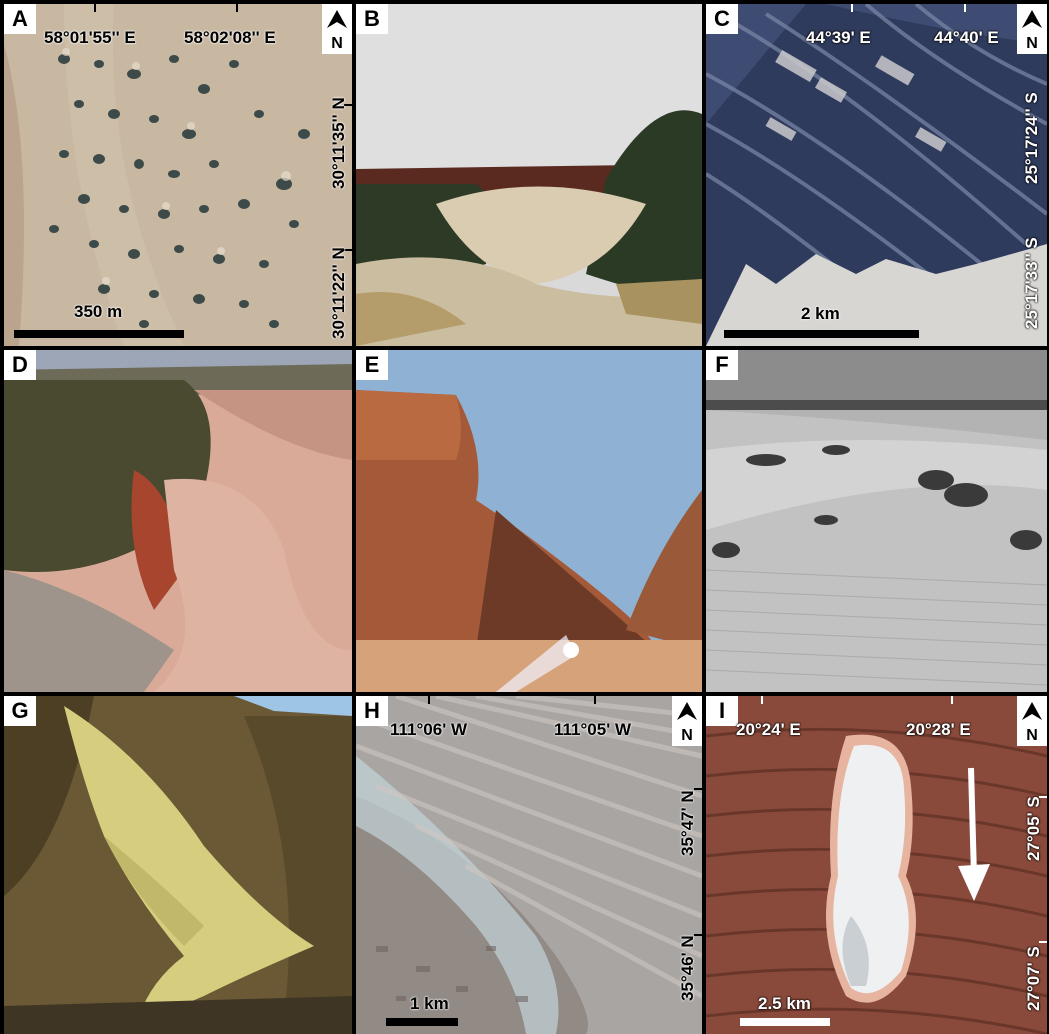 The width and height of the screenshot is (1049, 1034). I want to click on panel-a-lat1: 30°11'35'' N, so click(338, 143).